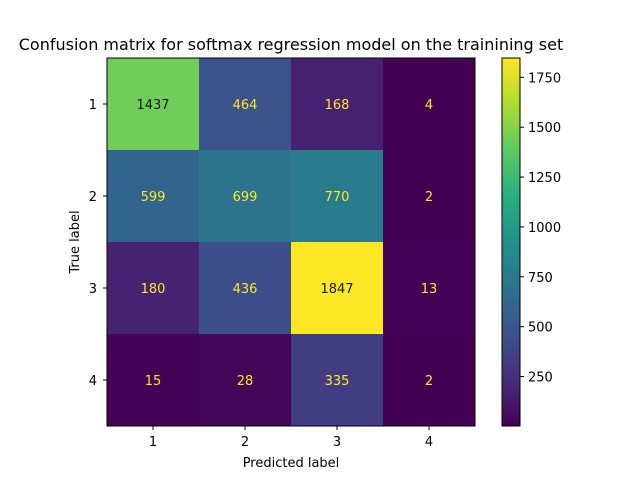  I want to click on cell-value-label: 699, so click(245, 197).